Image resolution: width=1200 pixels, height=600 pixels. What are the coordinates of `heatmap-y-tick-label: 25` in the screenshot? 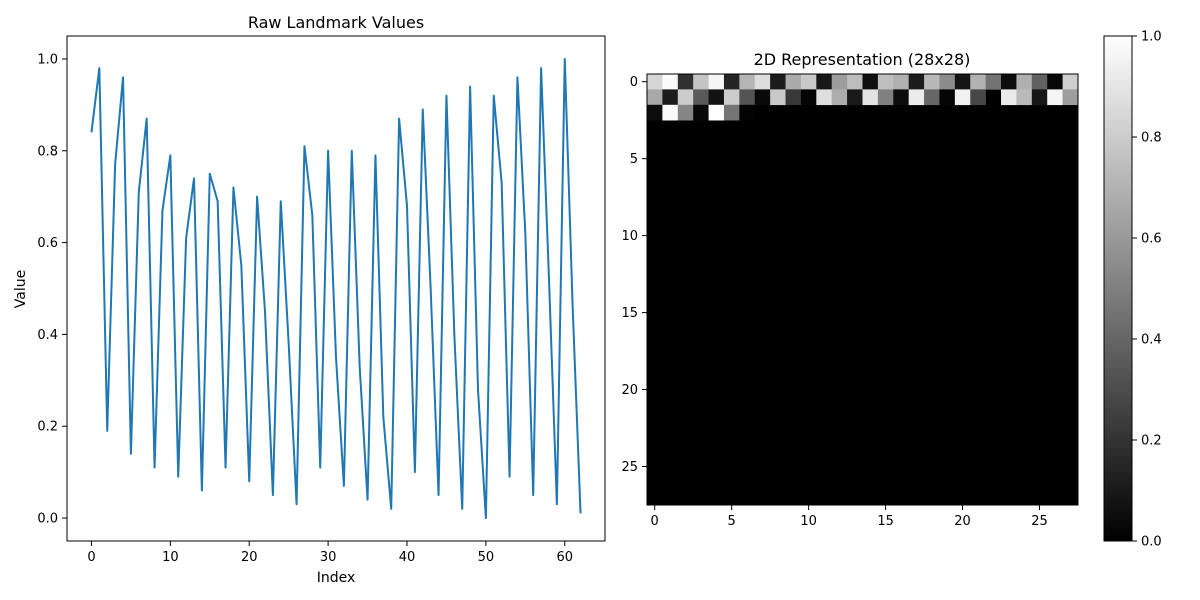 It's located at (629, 467).